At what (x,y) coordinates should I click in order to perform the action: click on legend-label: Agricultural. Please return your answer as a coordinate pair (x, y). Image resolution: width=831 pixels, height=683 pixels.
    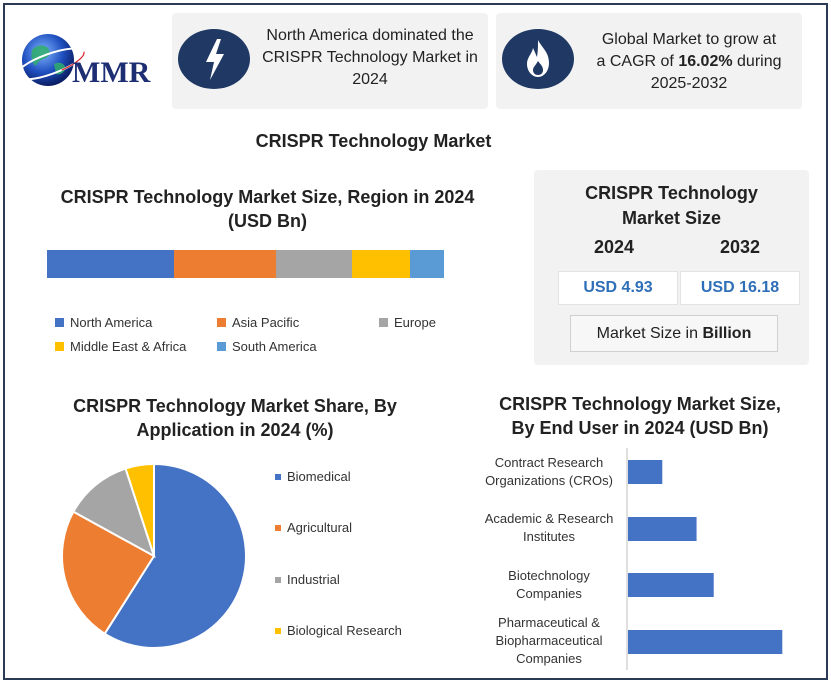
    Looking at the image, I should click on (320, 527).